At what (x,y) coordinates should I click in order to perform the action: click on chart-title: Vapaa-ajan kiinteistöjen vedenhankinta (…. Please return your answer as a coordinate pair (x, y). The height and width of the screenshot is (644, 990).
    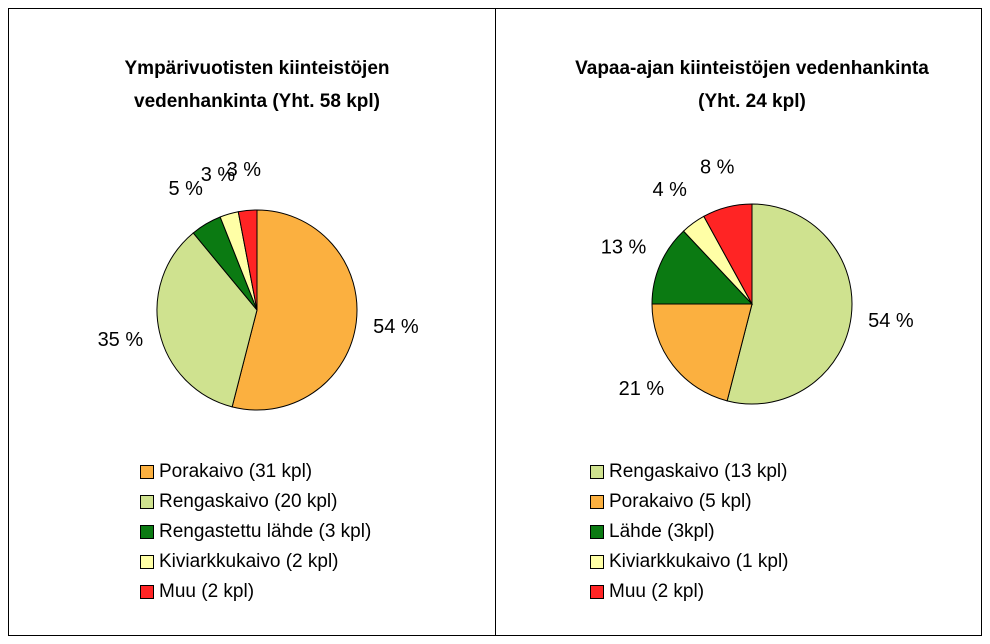
    Looking at the image, I should click on (752, 85).